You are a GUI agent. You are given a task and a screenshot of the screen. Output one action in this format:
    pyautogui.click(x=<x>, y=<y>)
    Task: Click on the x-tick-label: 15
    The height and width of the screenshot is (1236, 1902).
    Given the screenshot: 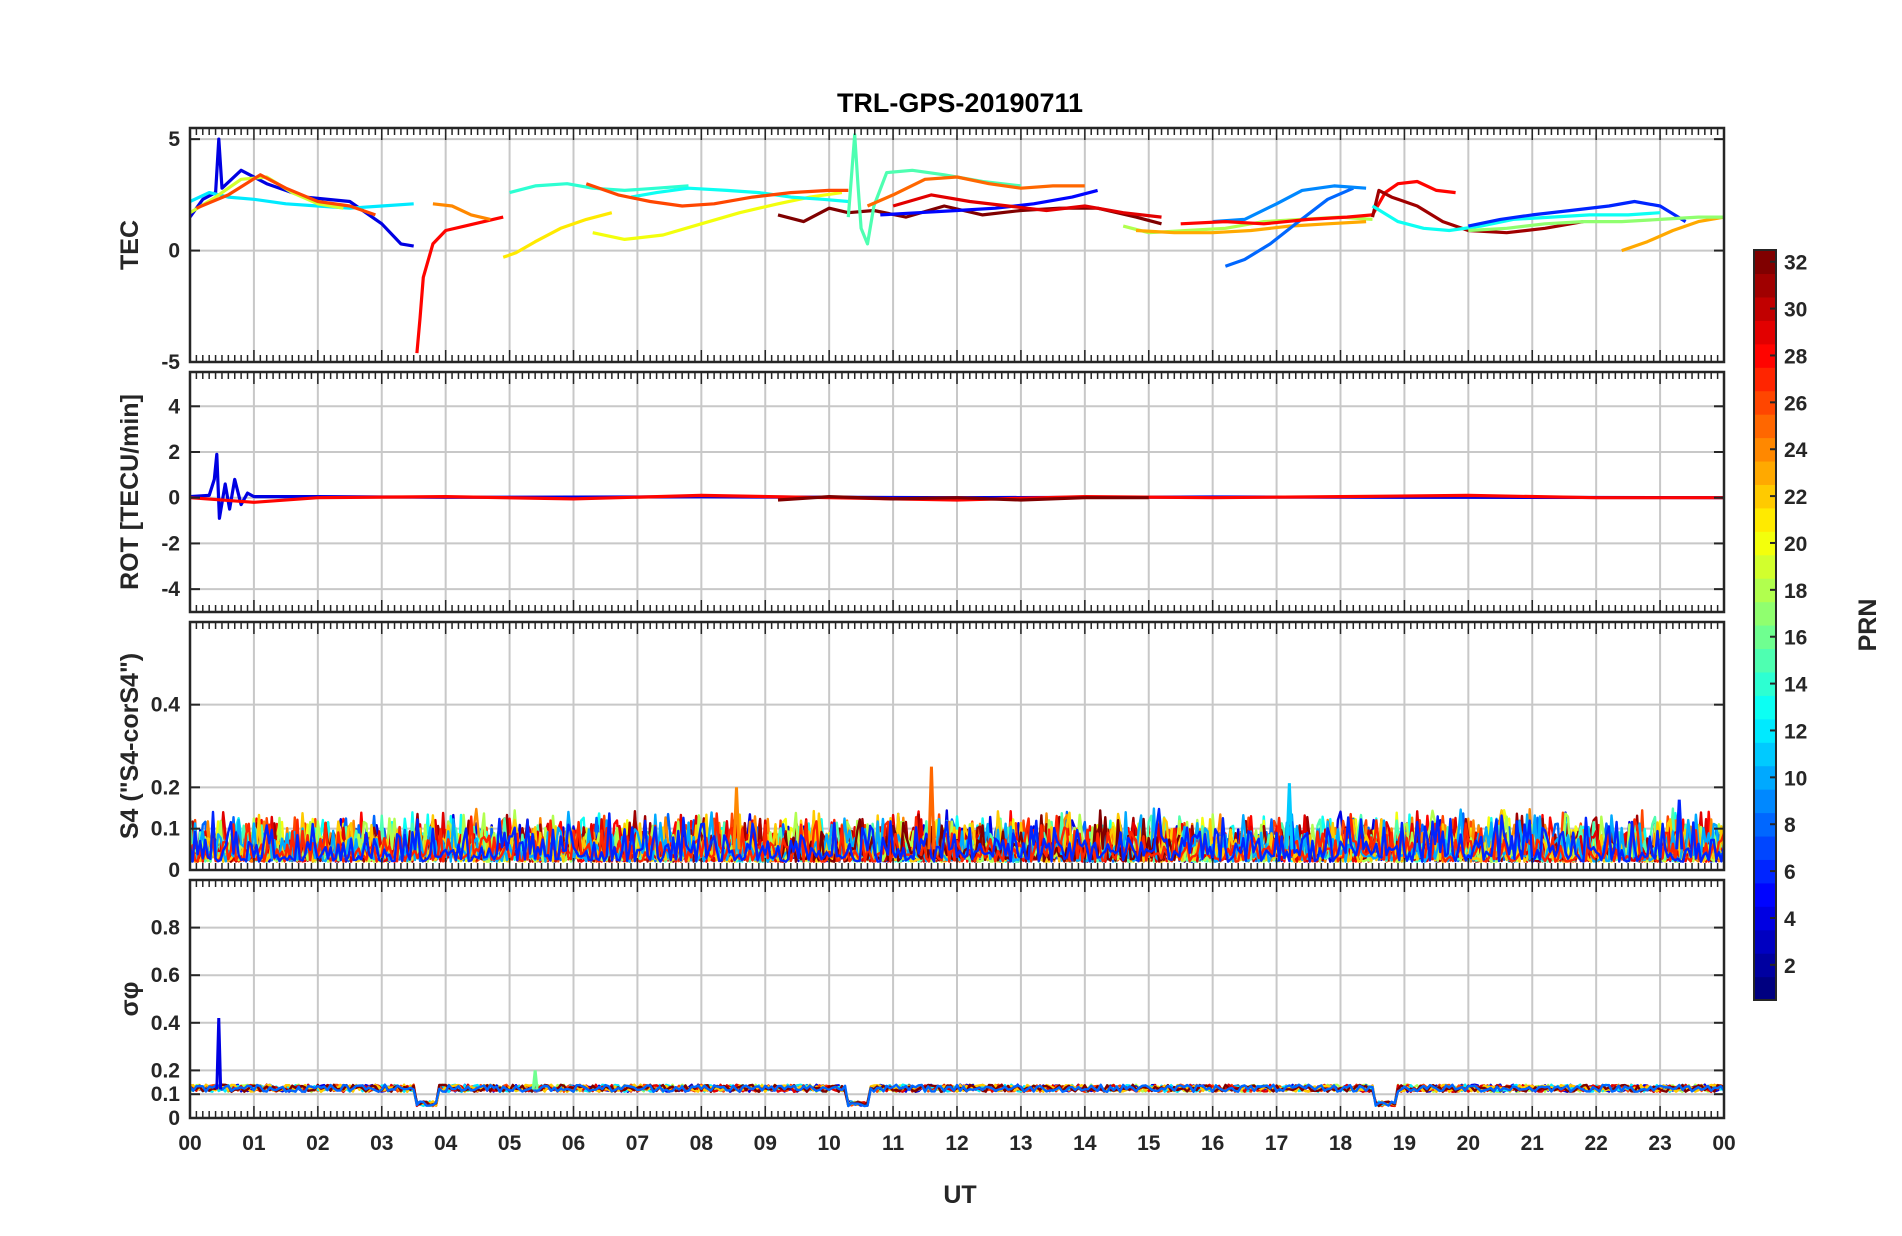 What is the action you would take?
    pyautogui.click(x=1149, y=1143)
    